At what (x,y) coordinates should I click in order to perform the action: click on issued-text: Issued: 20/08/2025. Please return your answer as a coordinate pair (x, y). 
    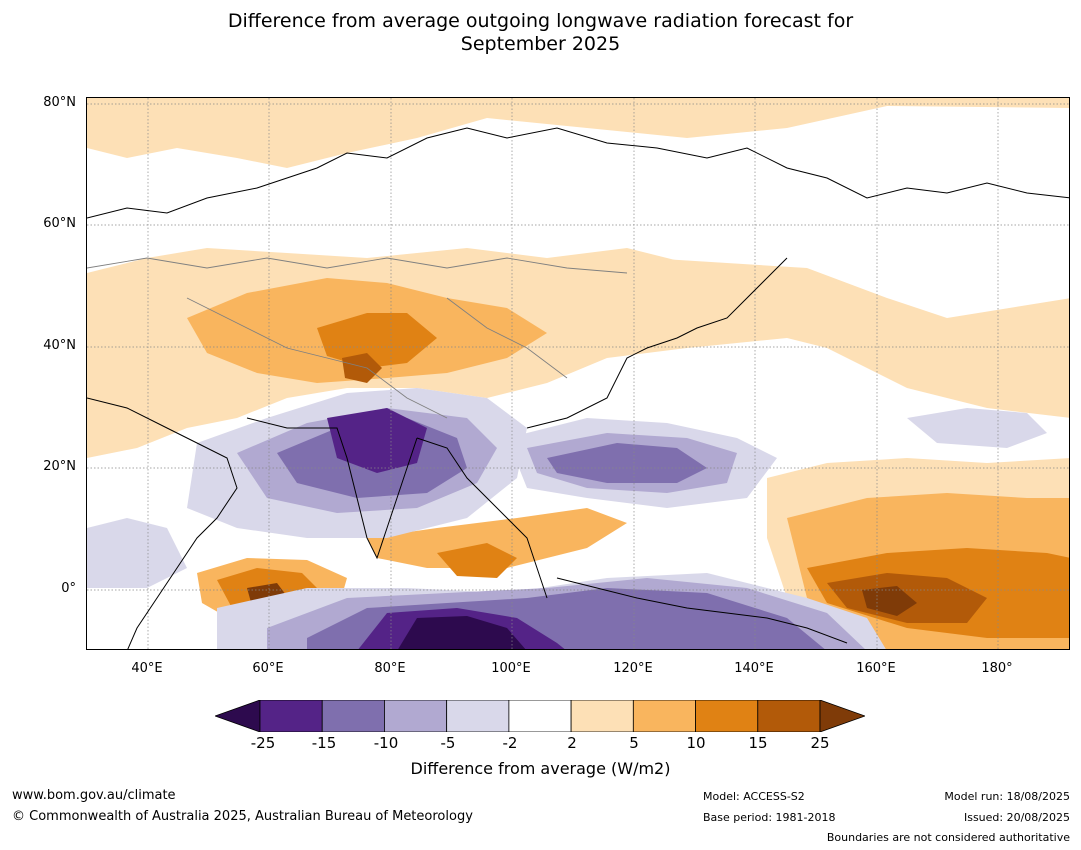
    Looking at the image, I should click on (1016, 817).